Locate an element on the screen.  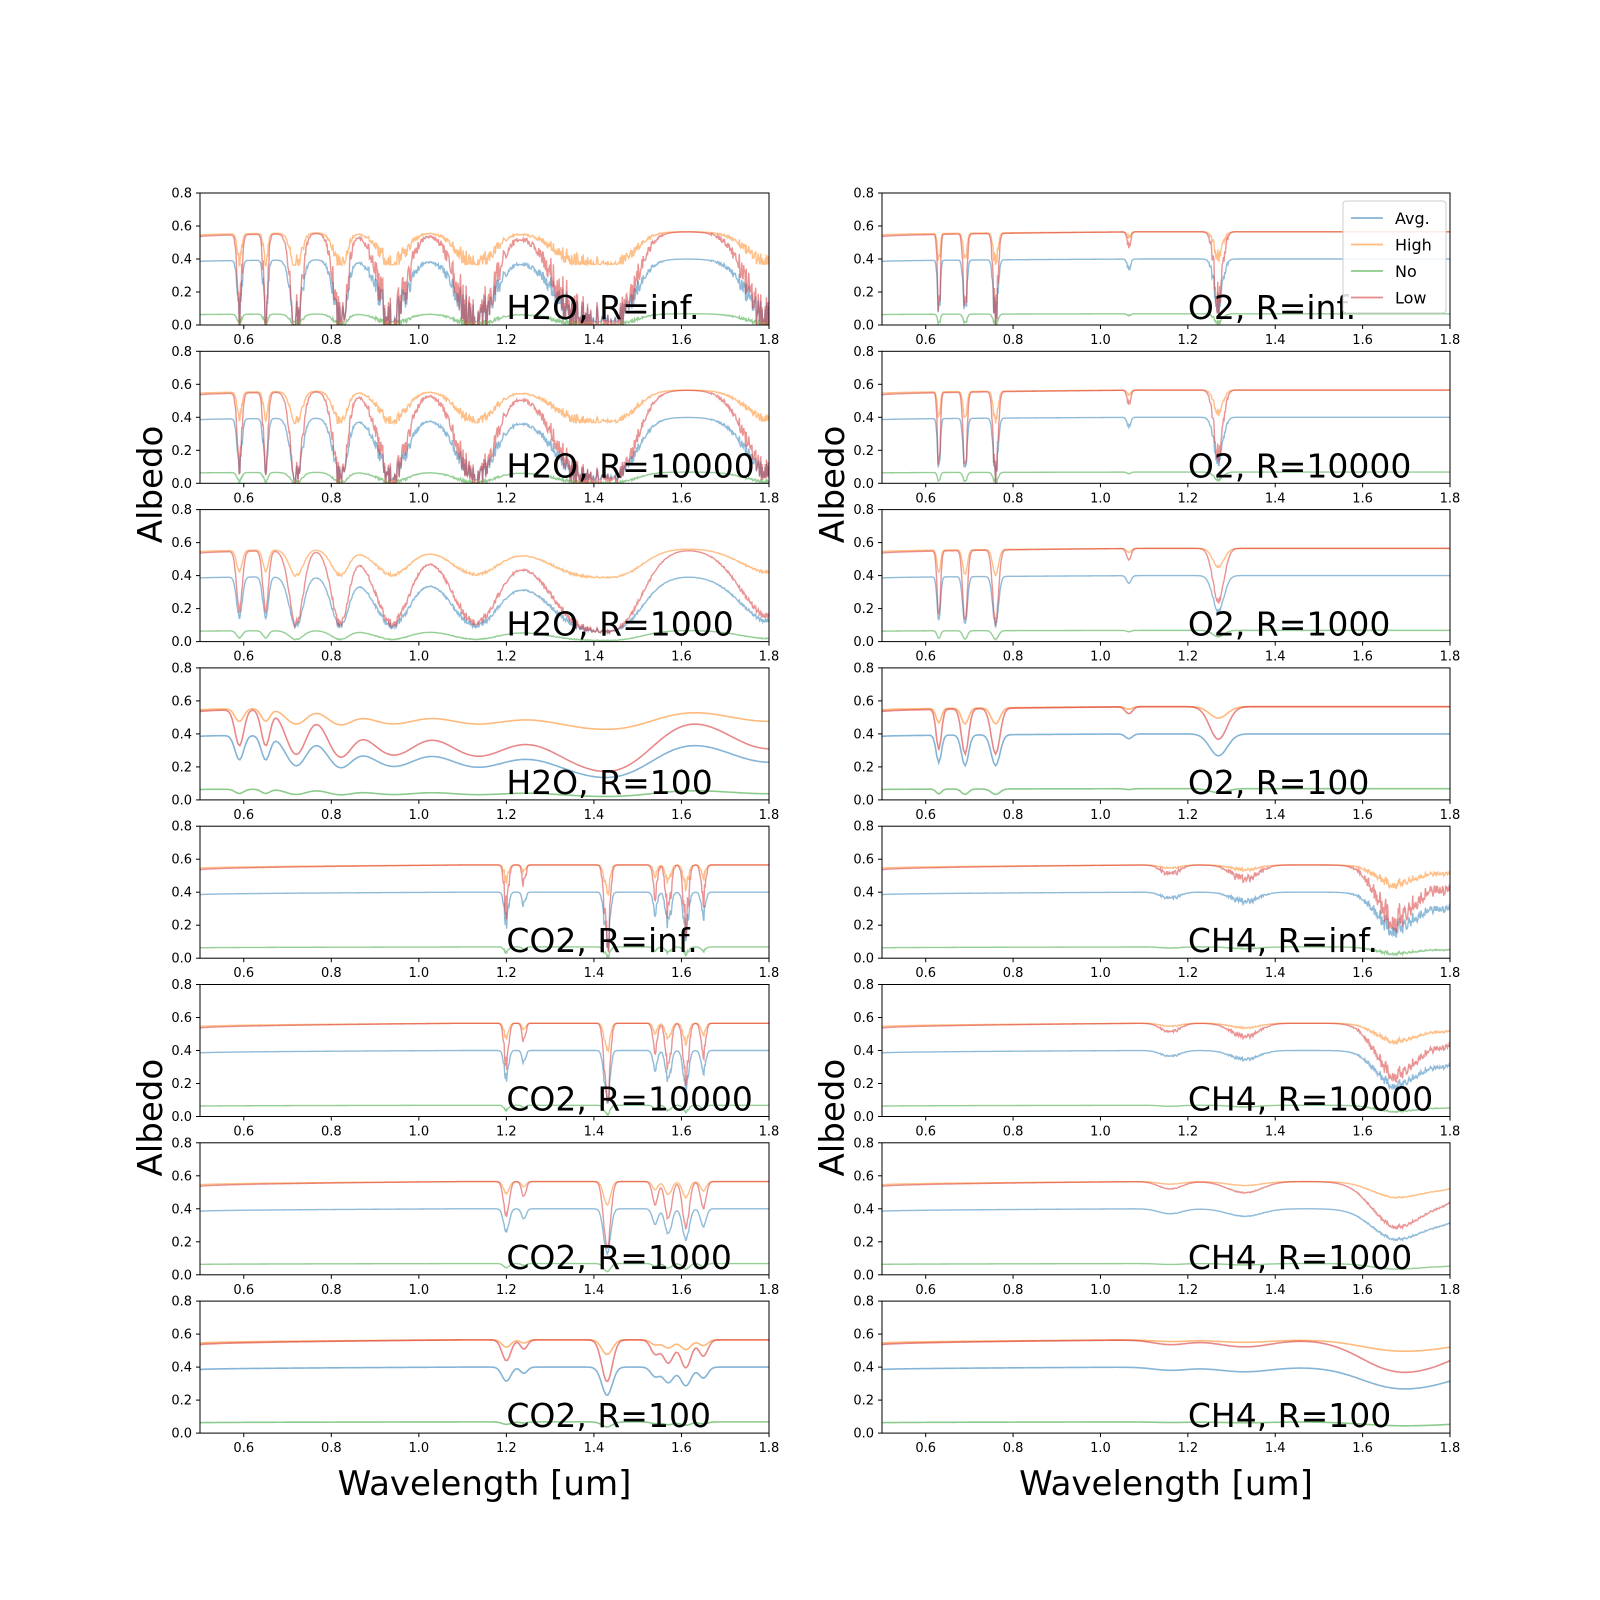
panel-label: CO2, R=100 is located at coordinates (608, 1415).